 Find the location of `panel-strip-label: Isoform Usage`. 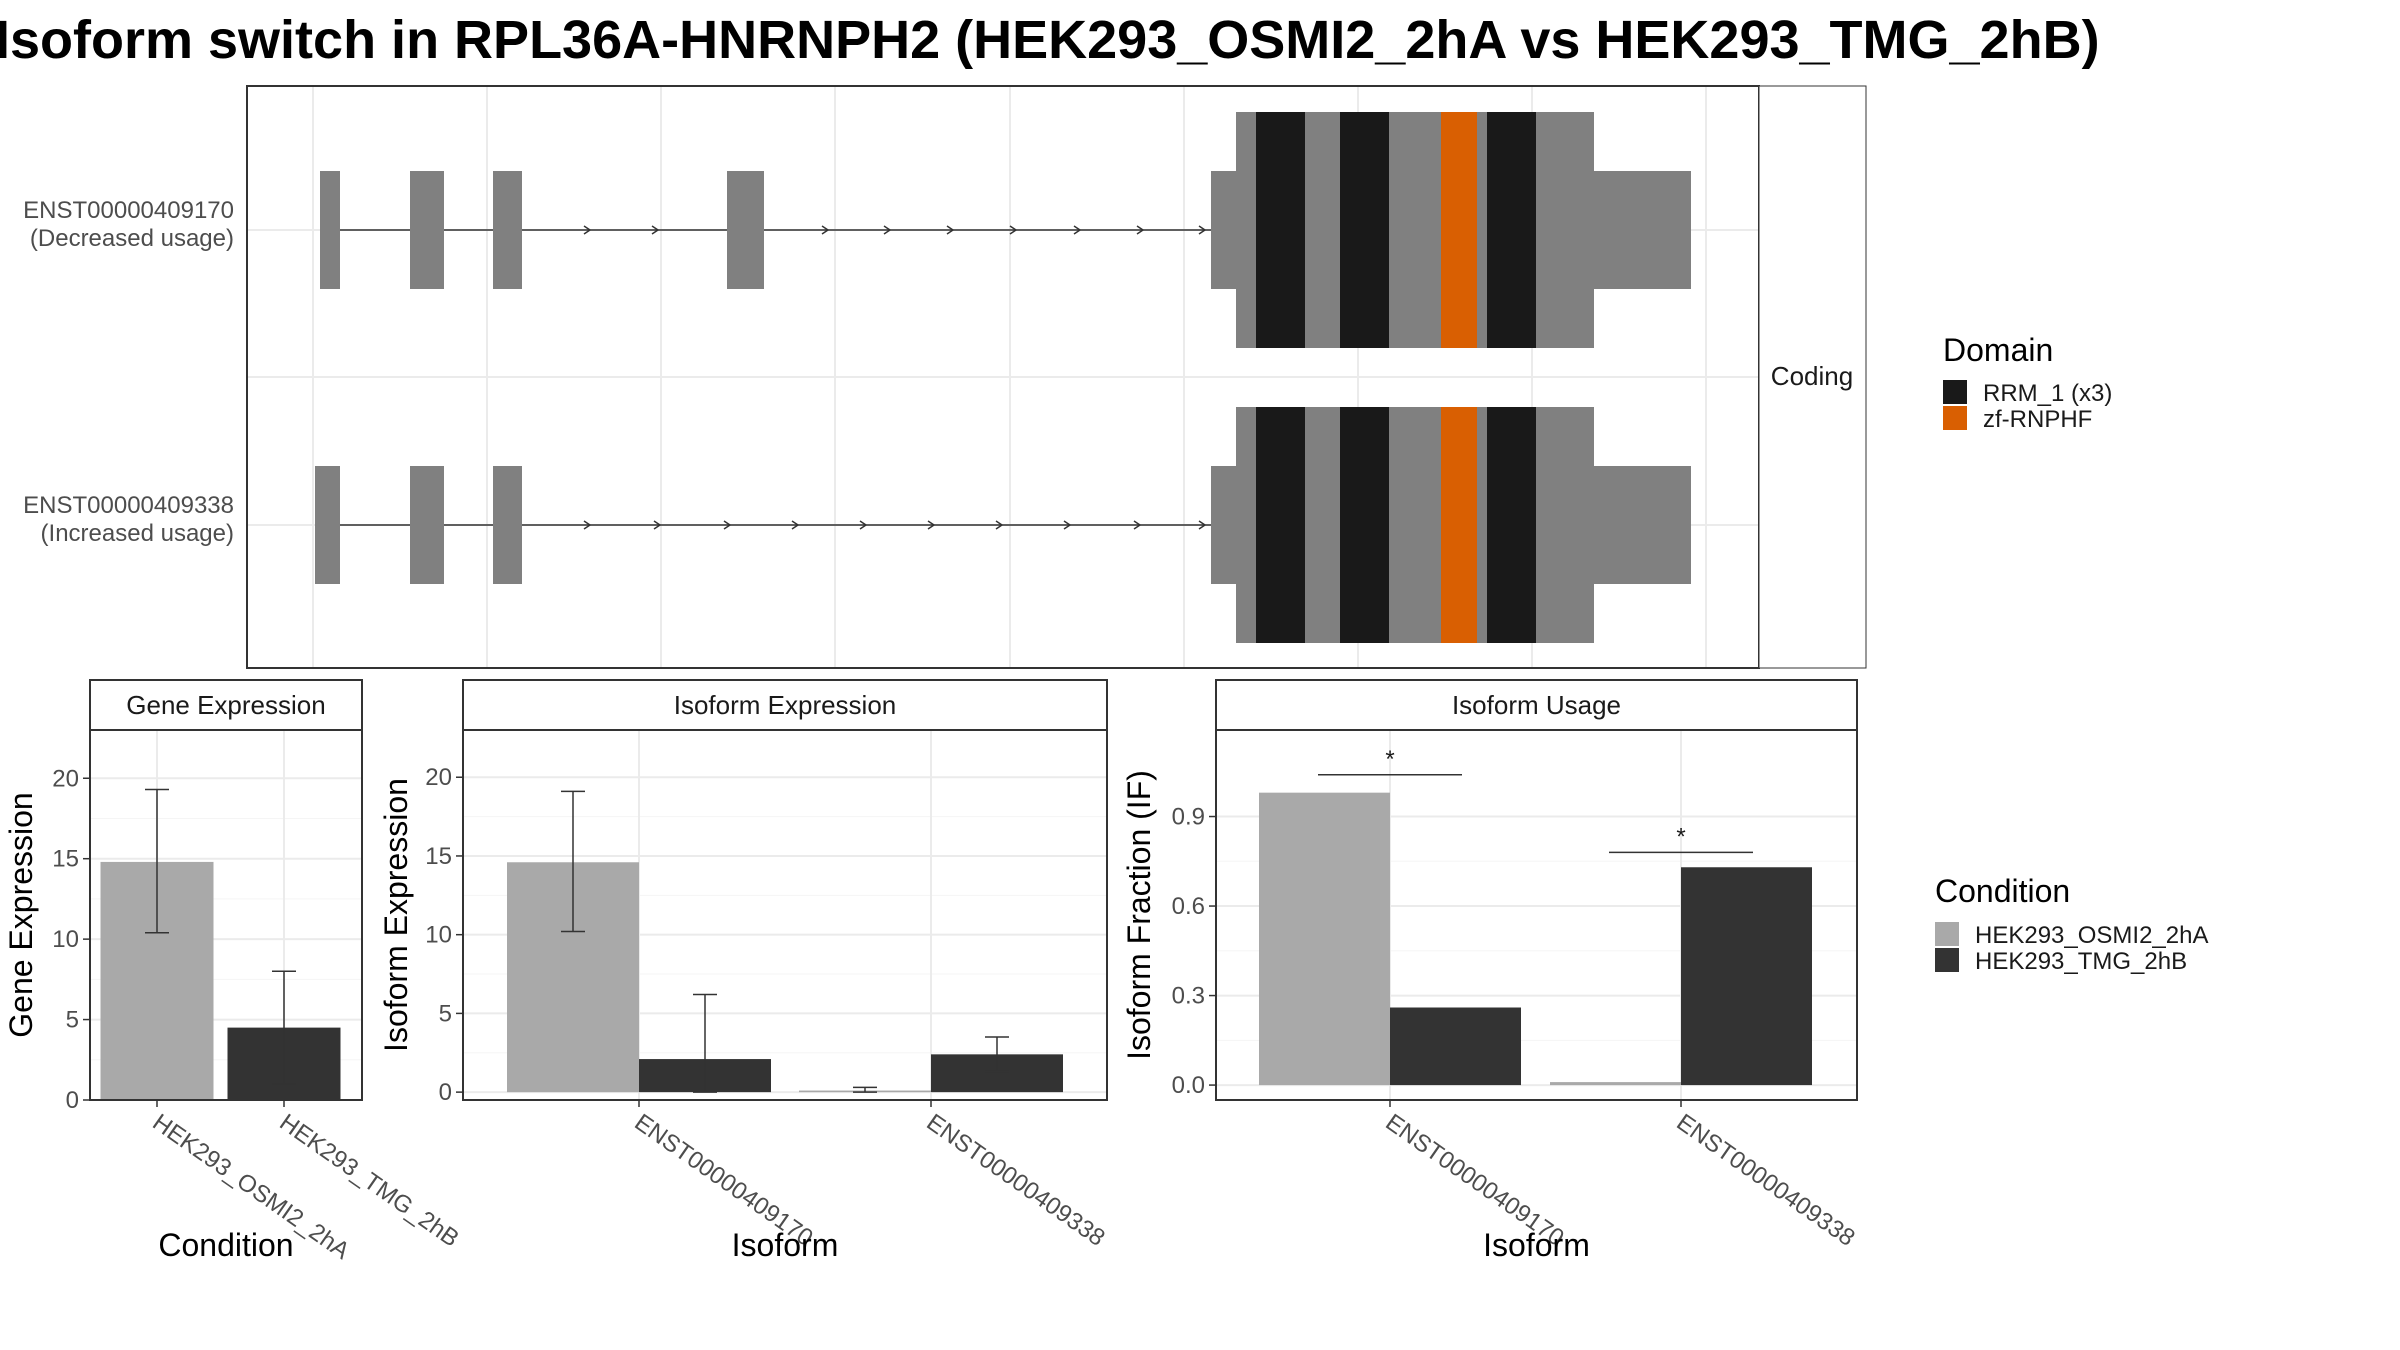

panel-strip-label: Isoform Usage is located at coordinates (1536, 705).